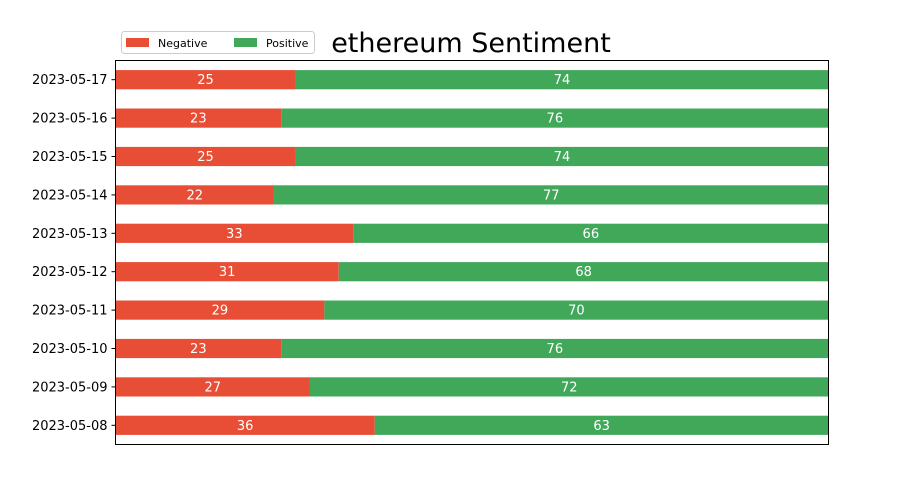  What do you see at coordinates (70, 80) in the screenshot?
I see `y-tick-label-2023-05-17: 2023-05-17` at bounding box center [70, 80].